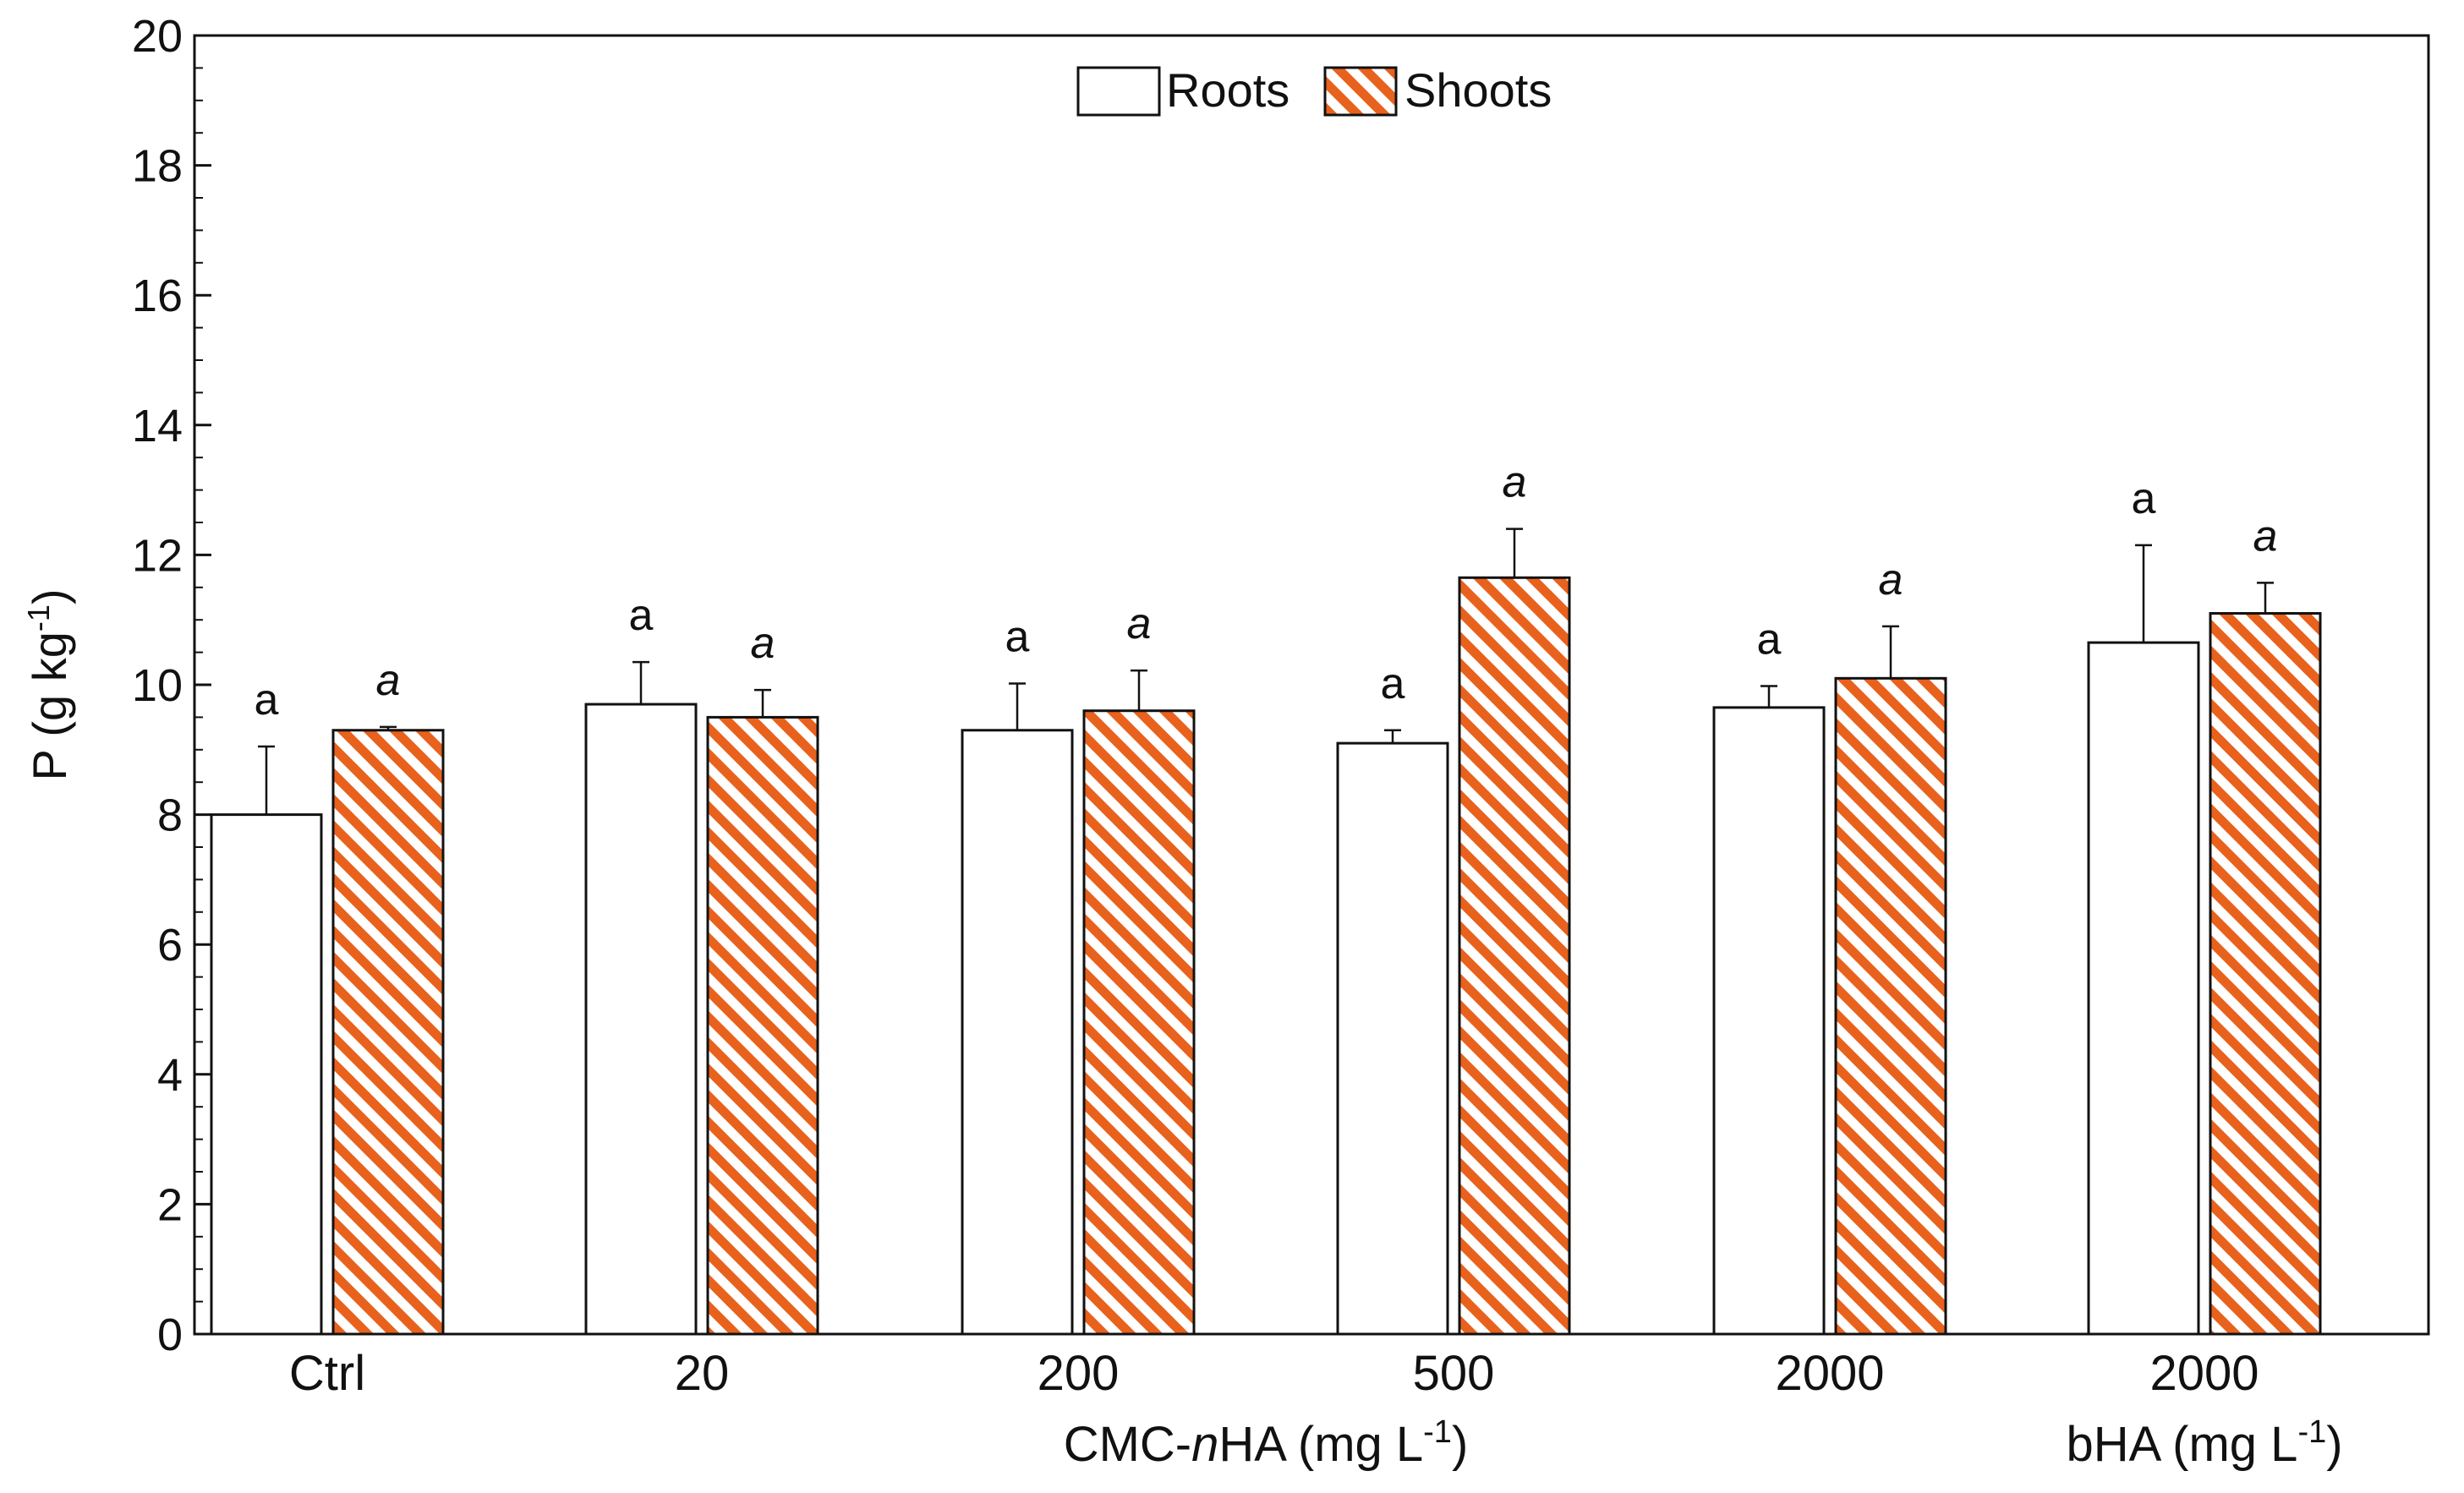 The image size is (2464, 1493). What do you see at coordinates (1360, 91) in the screenshot?
I see `legend-swatch-shoots` at bounding box center [1360, 91].